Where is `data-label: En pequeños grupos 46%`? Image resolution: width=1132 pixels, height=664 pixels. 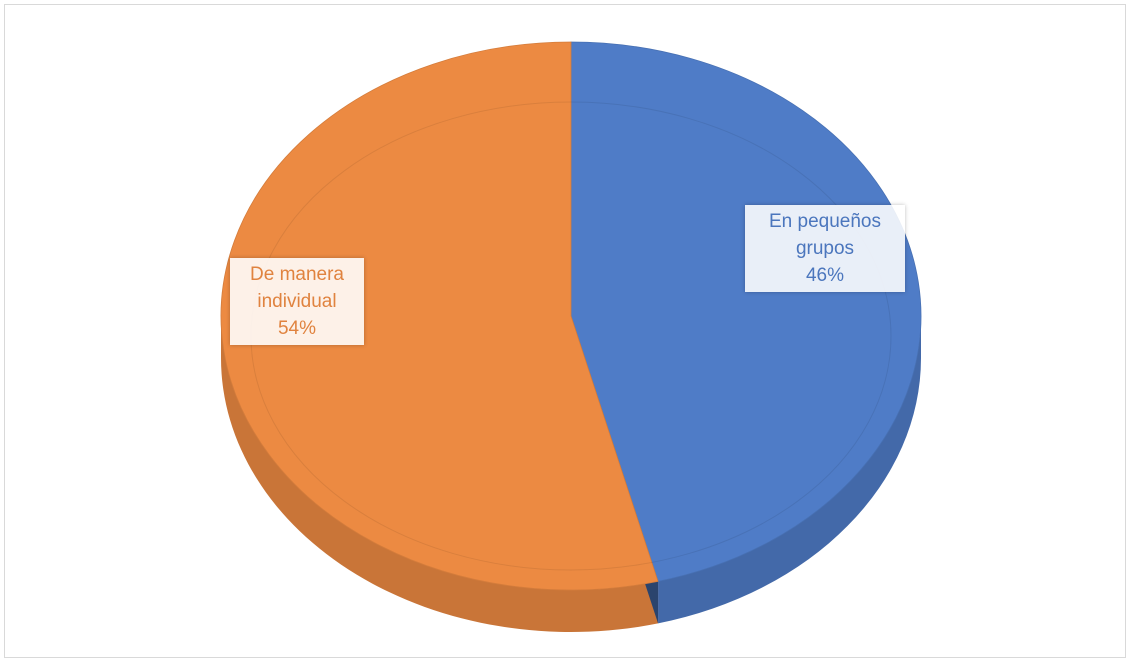 data-label: En pequeños grupos 46% is located at coordinates (825, 248).